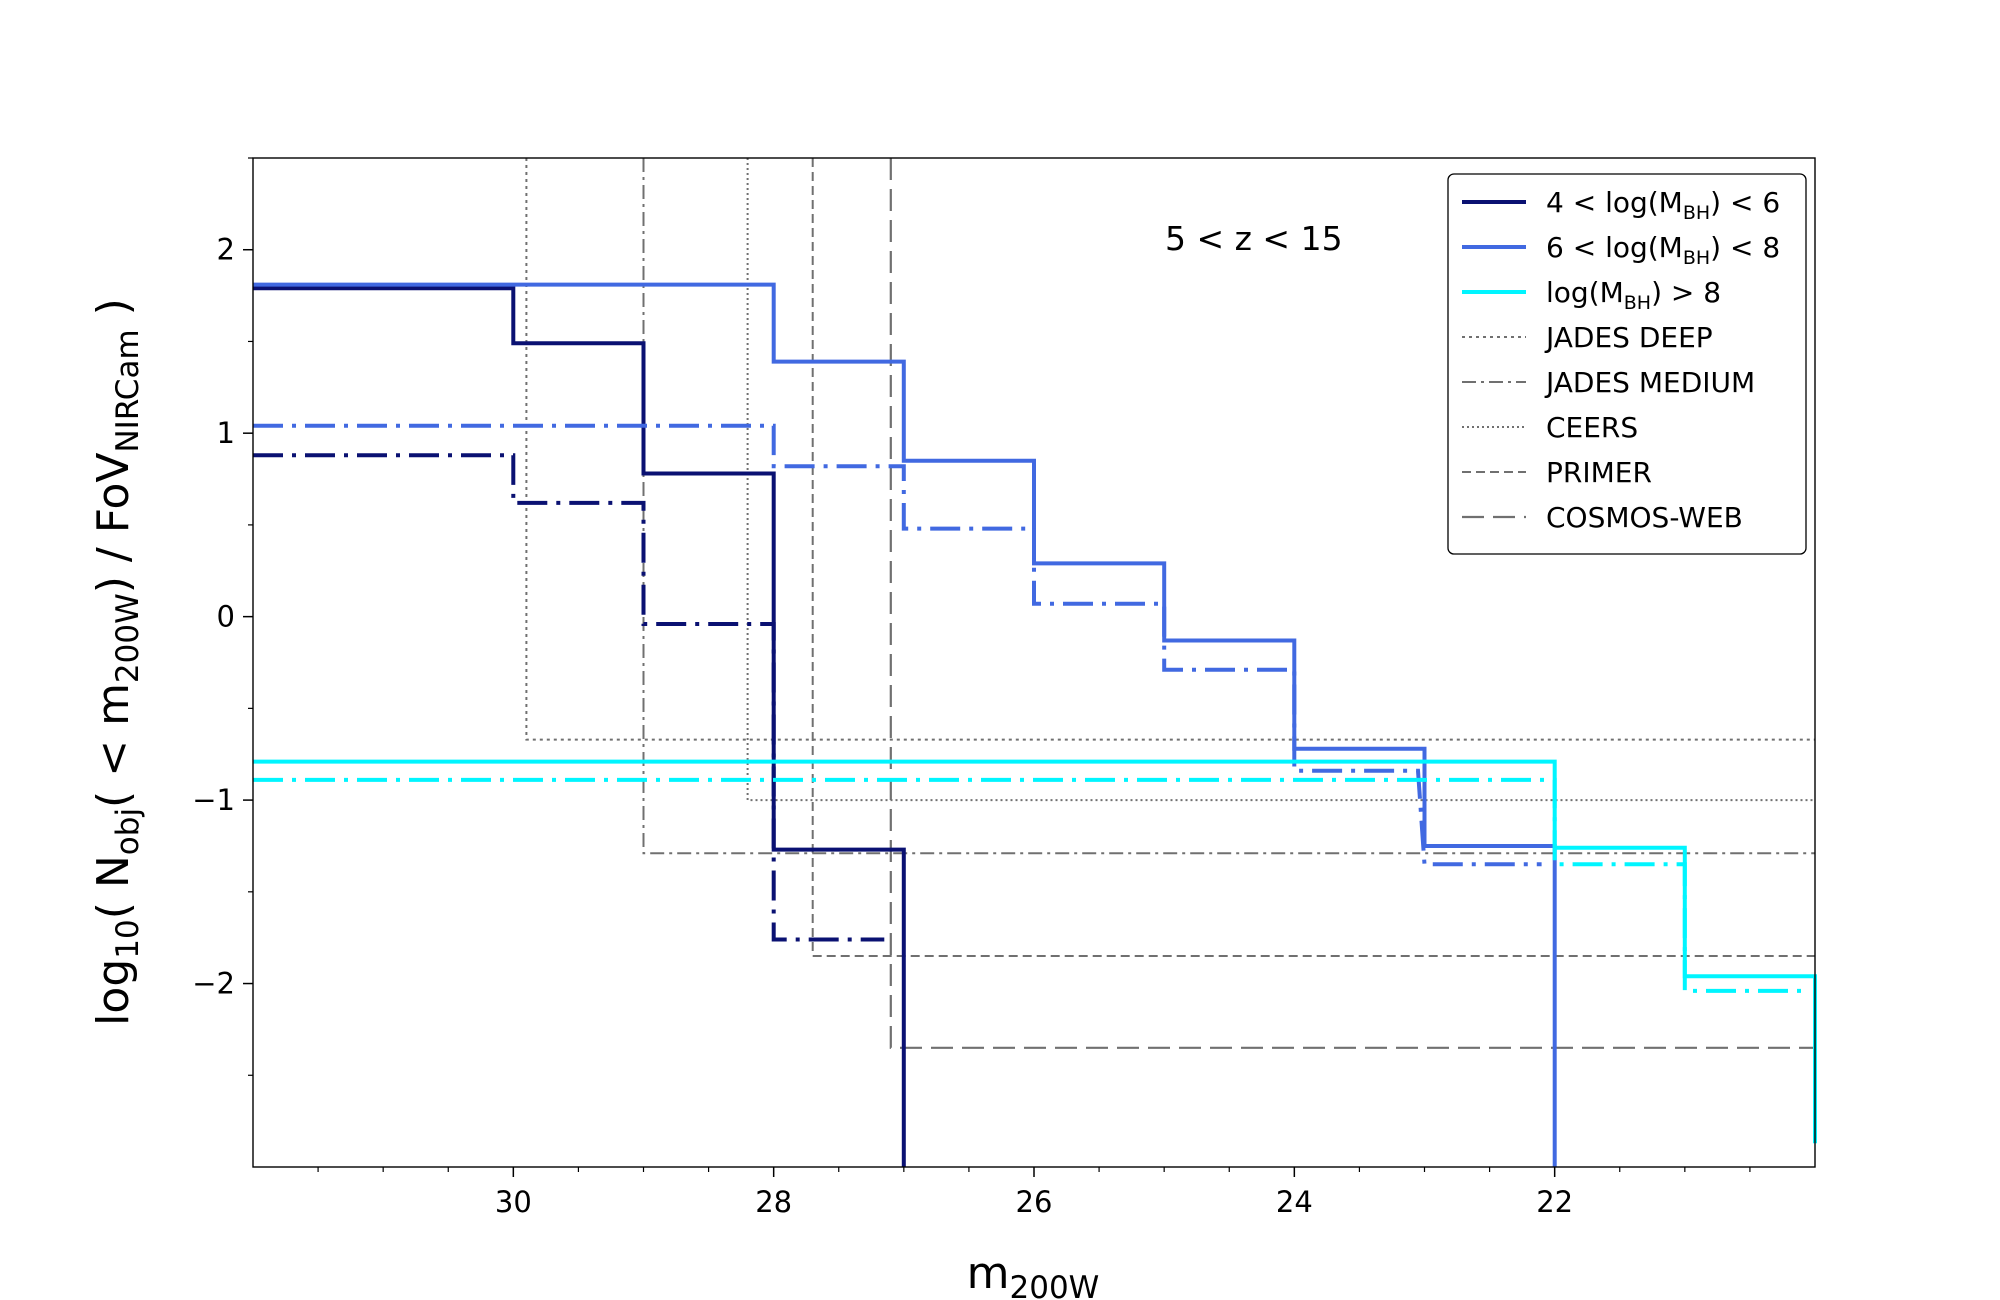 This screenshot has width=2000, height=1300. What do you see at coordinates (213, 800) in the screenshot?
I see `y-tick-label: −1` at bounding box center [213, 800].